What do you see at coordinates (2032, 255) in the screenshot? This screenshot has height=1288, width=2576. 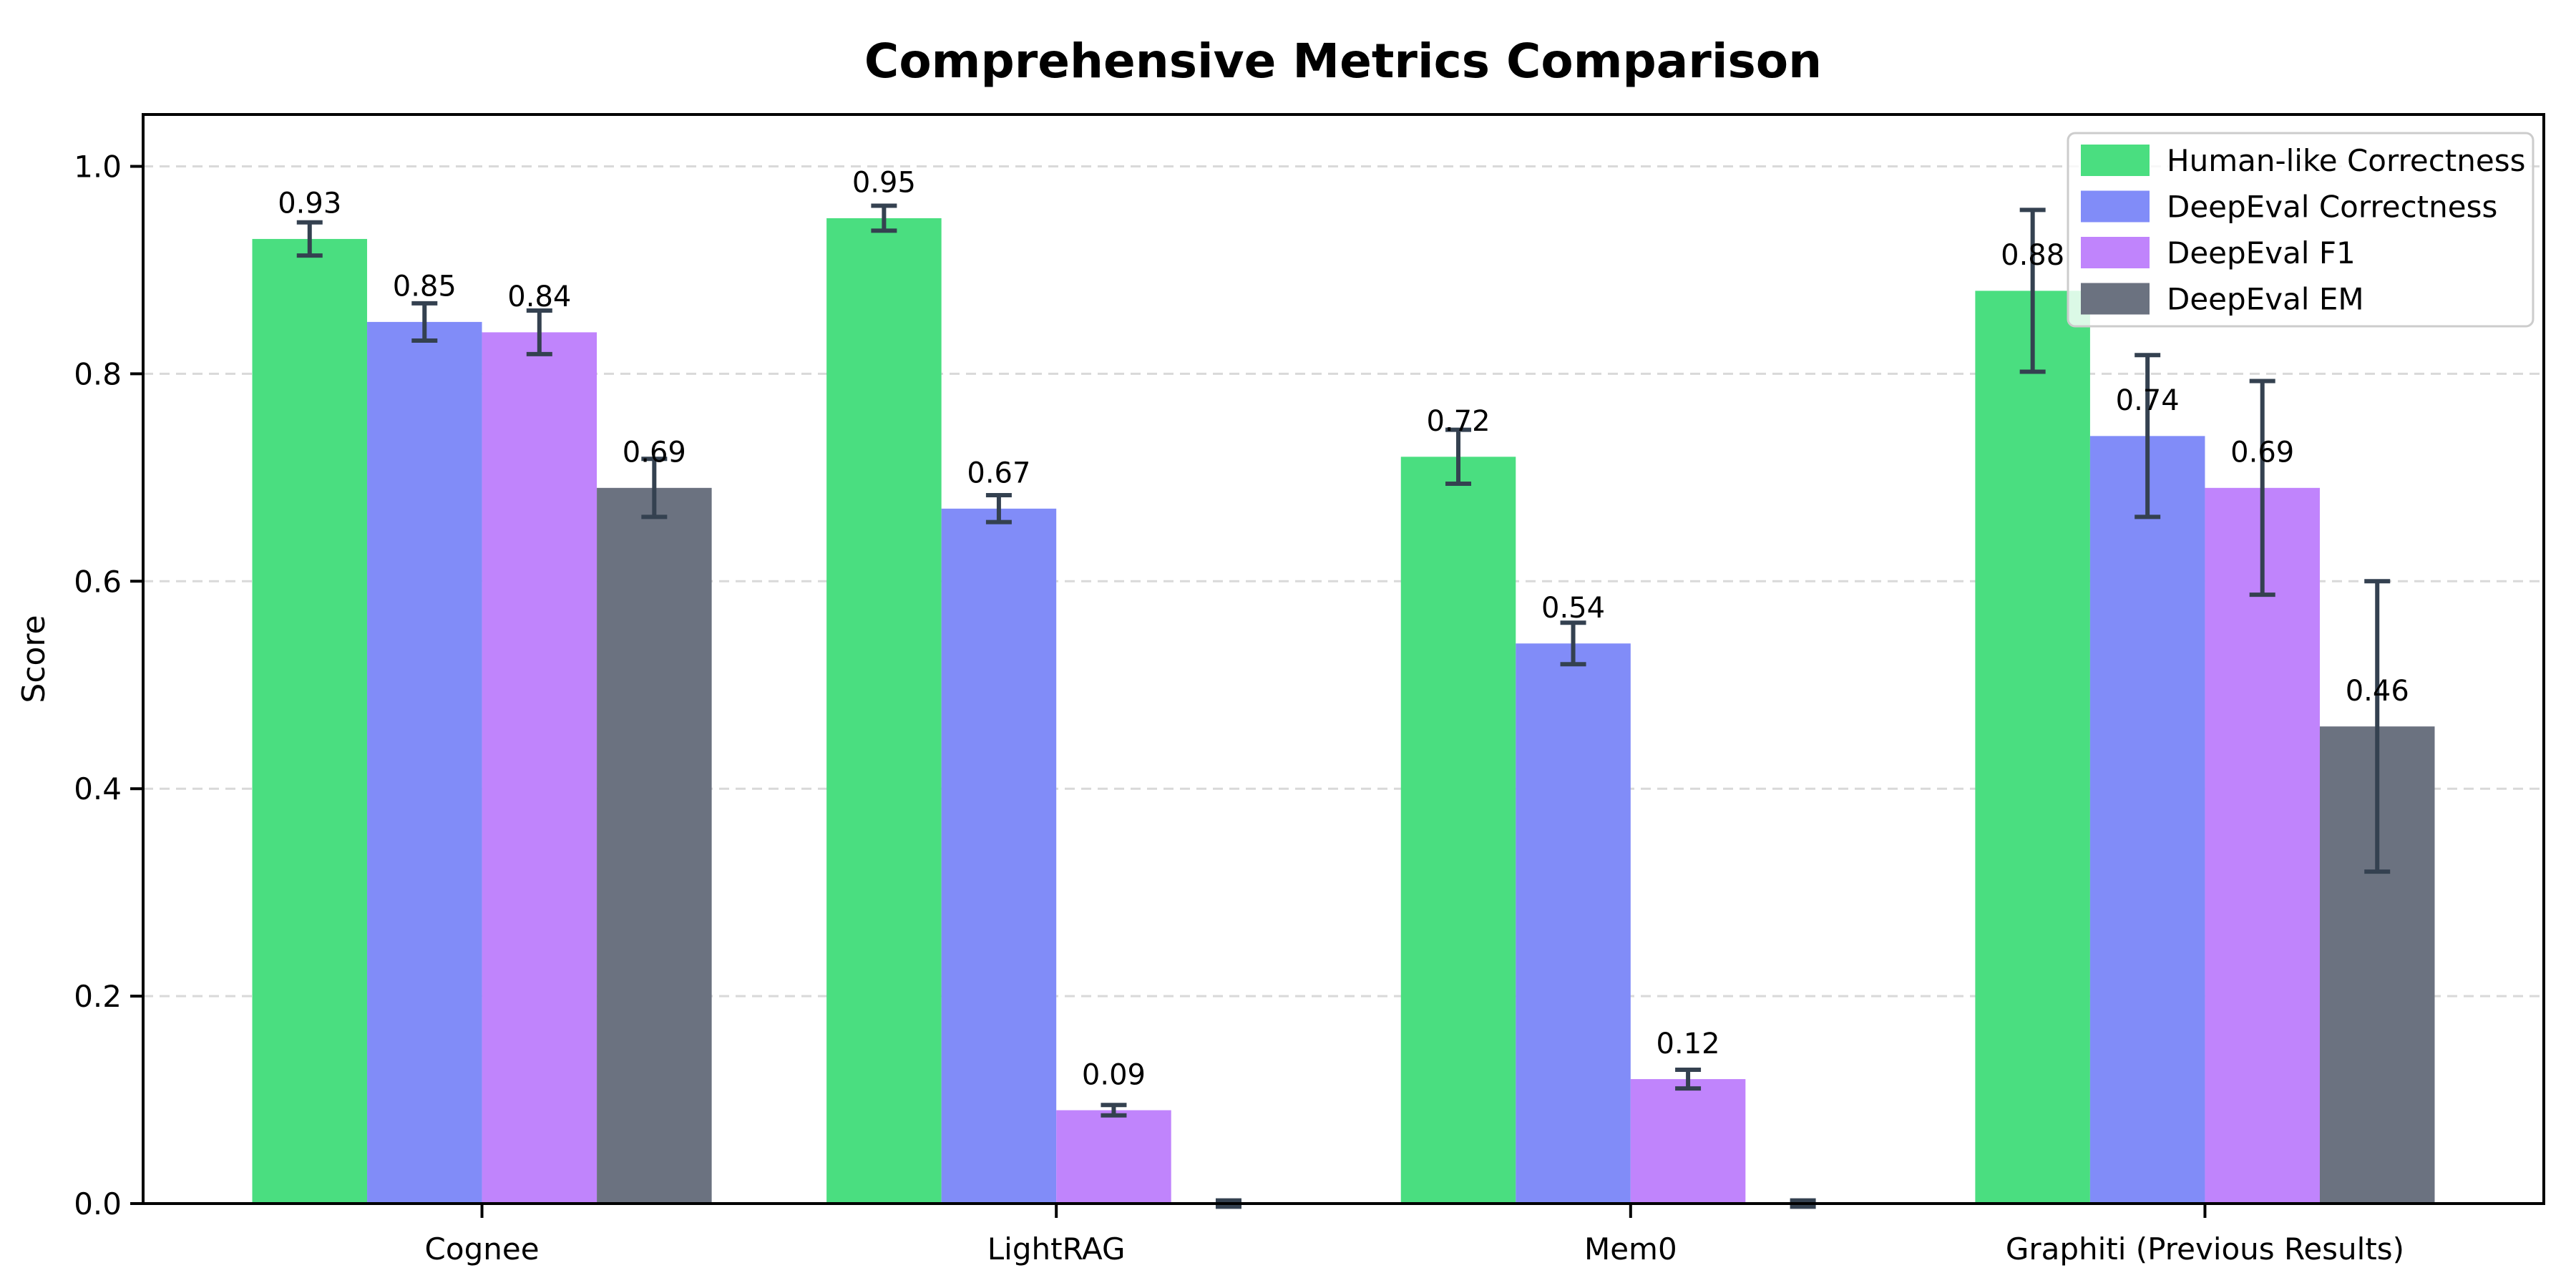 I see `bar-value-label: 0.88` at bounding box center [2032, 255].